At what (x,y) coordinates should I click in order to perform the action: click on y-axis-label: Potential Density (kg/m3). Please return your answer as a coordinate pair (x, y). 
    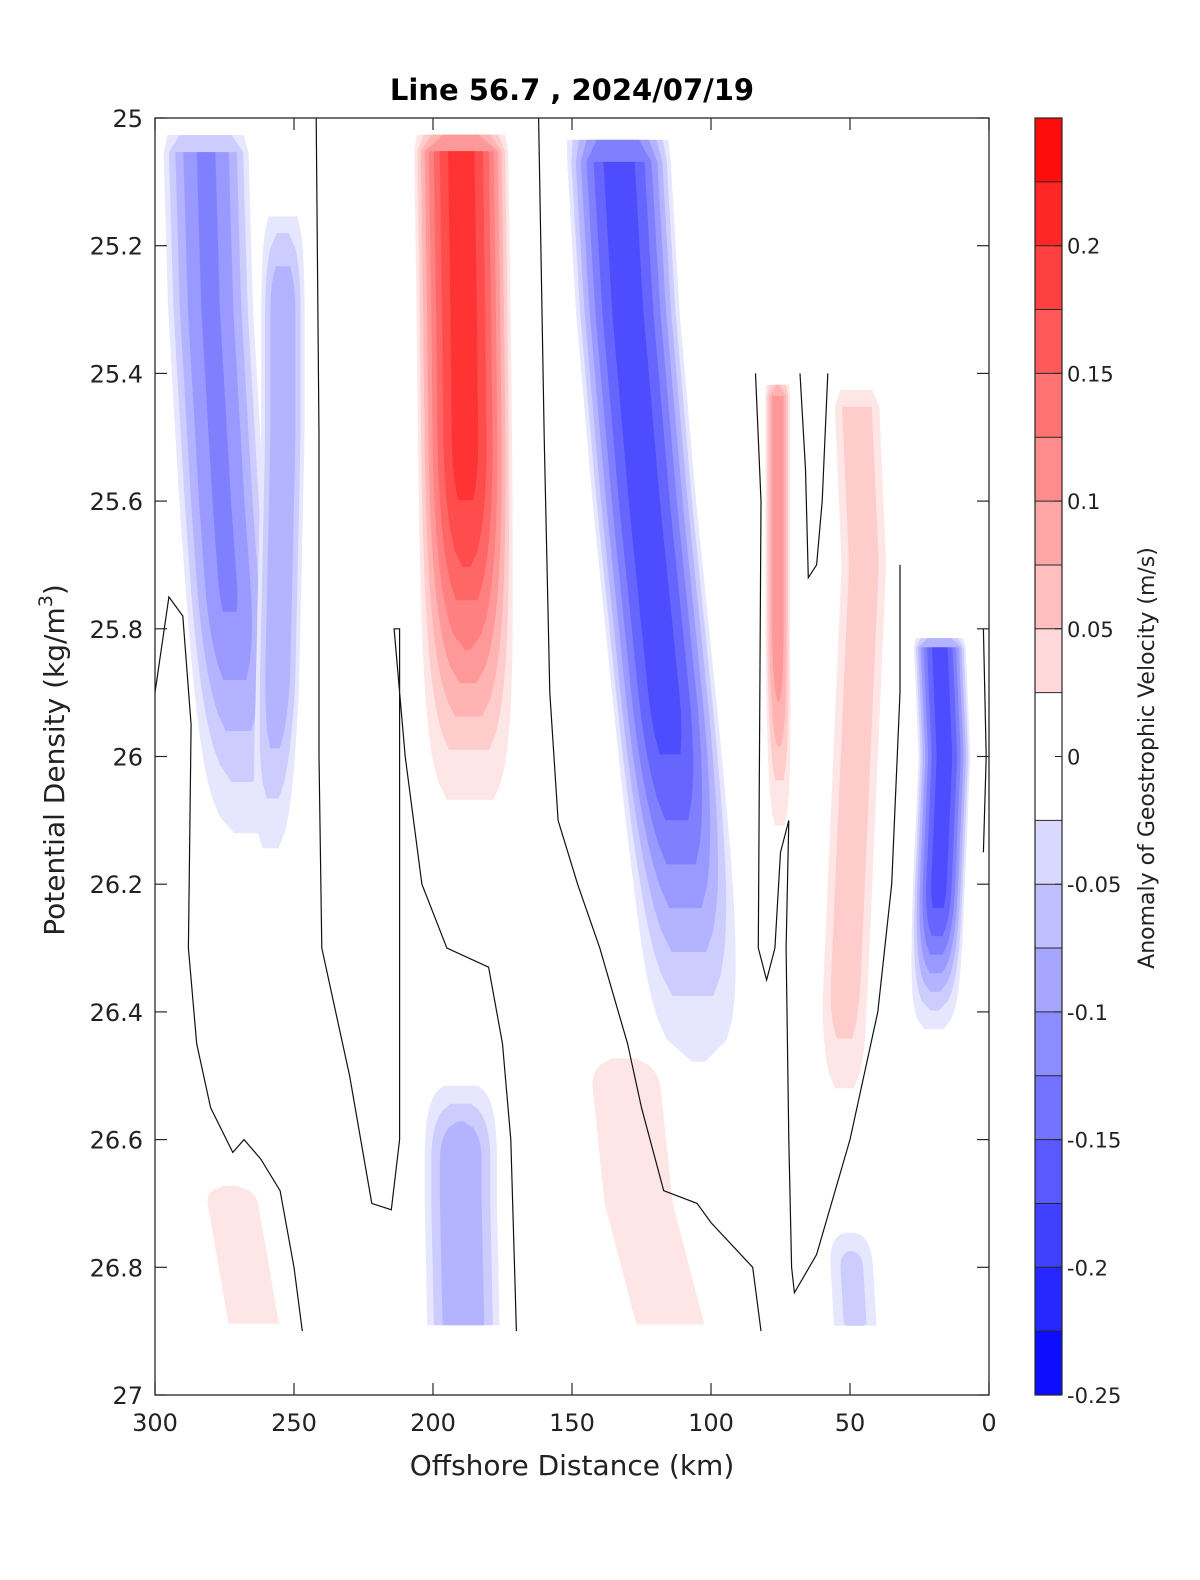
    Looking at the image, I should click on (53, 760).